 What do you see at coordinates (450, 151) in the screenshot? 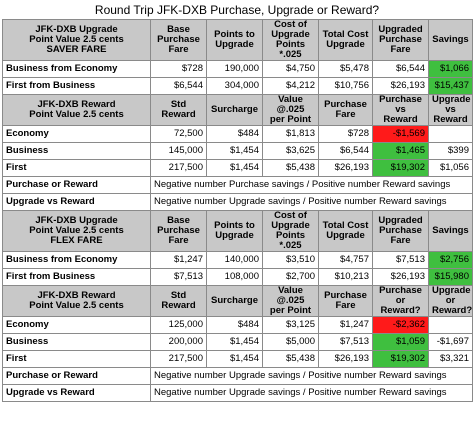
I see `table-cell: $399` at bounding box center [450, 151].